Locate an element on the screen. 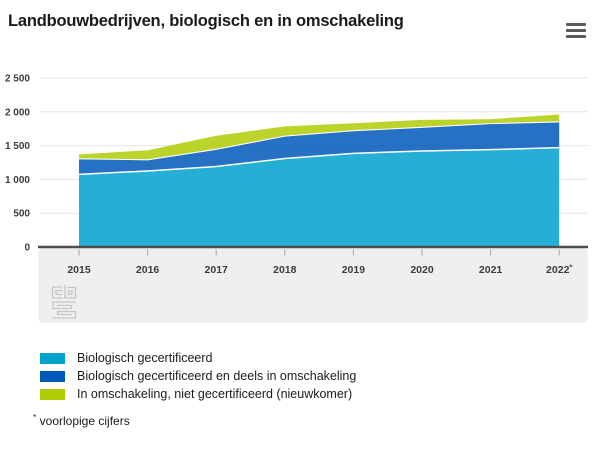 This screenshot has width=600, height=450. x-axis-label: 2015 is located at coordinates (79, 270).